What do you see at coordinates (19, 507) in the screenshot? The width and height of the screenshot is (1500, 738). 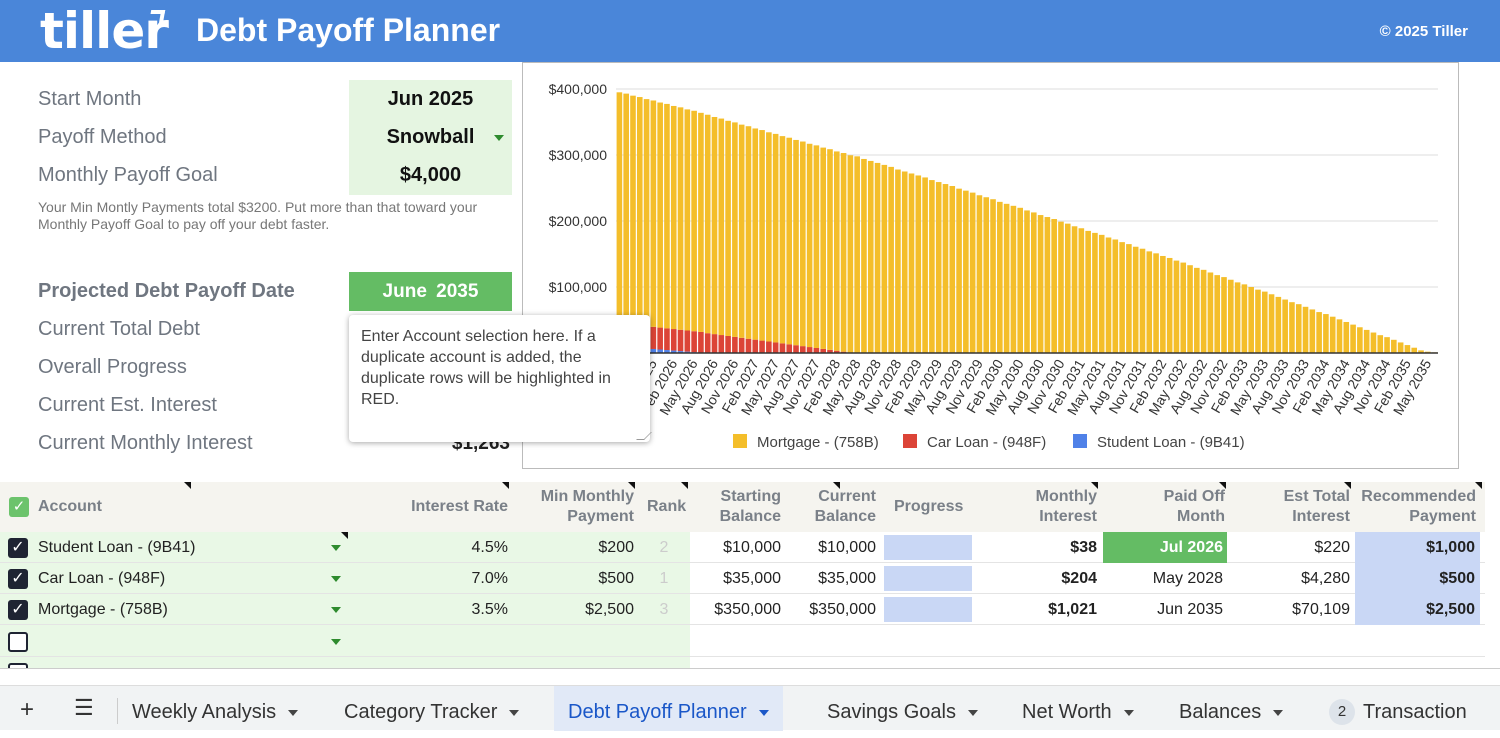 I see `select-all-checkbox: ✓` at bounding box center [19, 507].